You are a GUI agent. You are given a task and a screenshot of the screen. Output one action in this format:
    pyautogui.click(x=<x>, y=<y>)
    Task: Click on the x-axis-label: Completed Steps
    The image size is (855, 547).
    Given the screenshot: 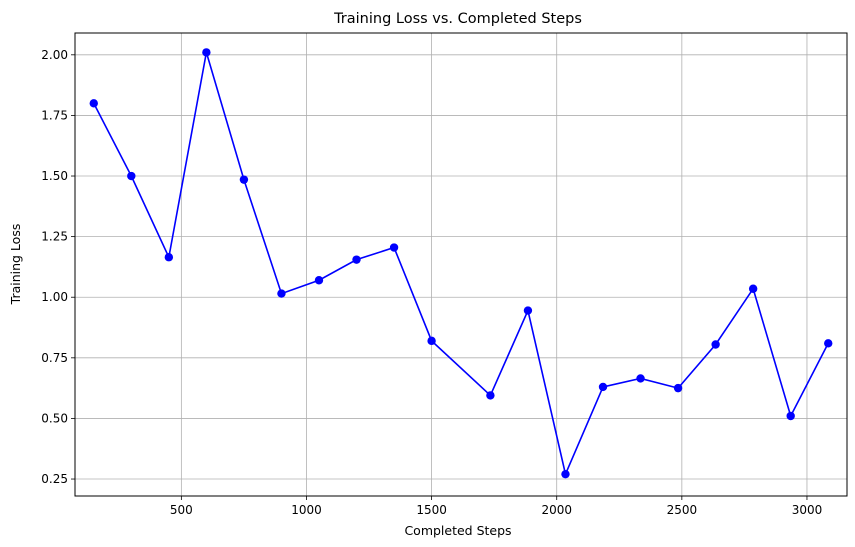 What is the action you would take?
    pyautogui.click(x=457, y=530)
    